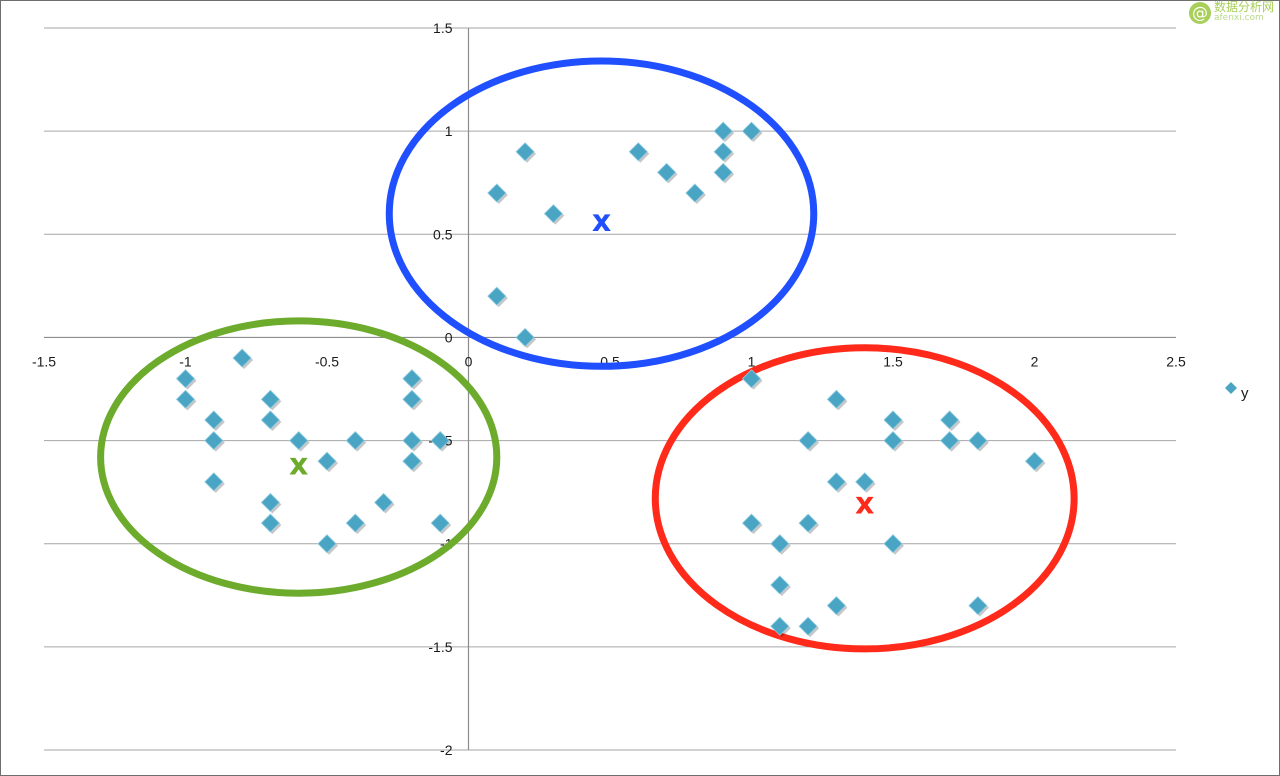  Describe the element at coordinates (443, 28) in the screenshot. I see `y-tick-label: 1.5` at that location.